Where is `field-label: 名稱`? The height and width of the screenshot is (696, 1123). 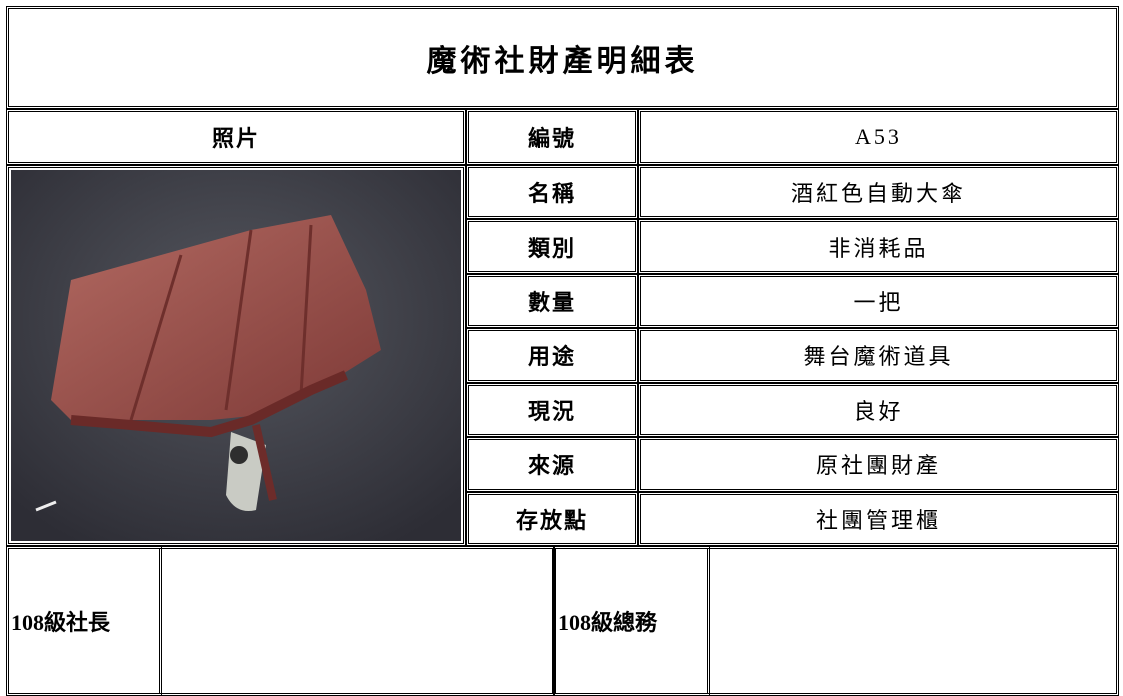 field-label: 名稱 is located at coordinates (552, 192).